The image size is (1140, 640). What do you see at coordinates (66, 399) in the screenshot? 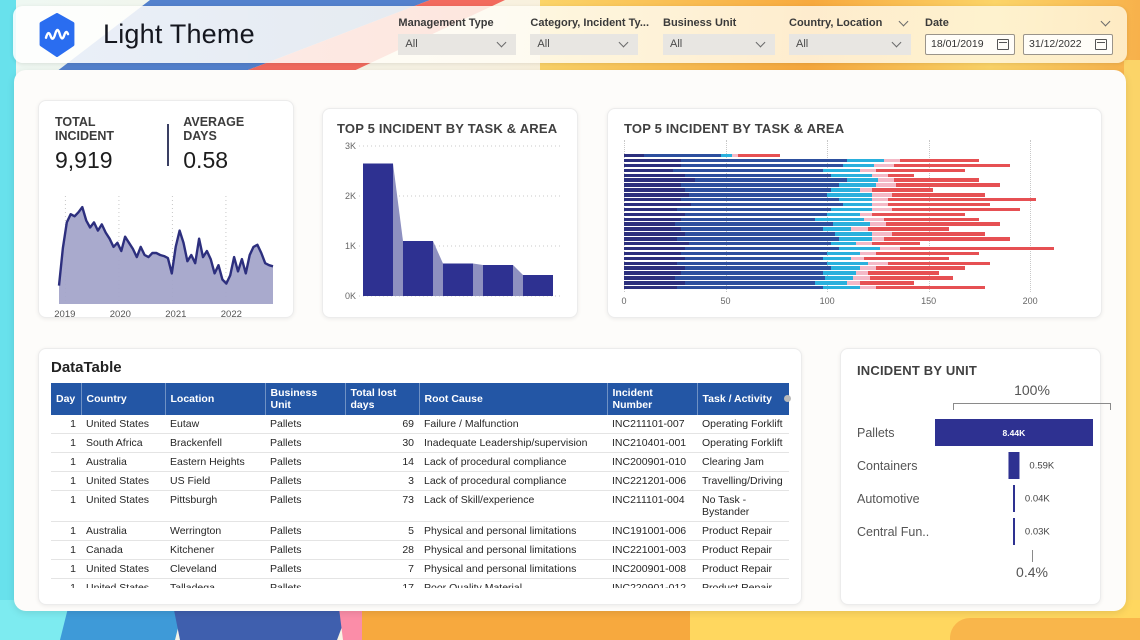
I see `column-header: Day` at bounding box center [66, 399].